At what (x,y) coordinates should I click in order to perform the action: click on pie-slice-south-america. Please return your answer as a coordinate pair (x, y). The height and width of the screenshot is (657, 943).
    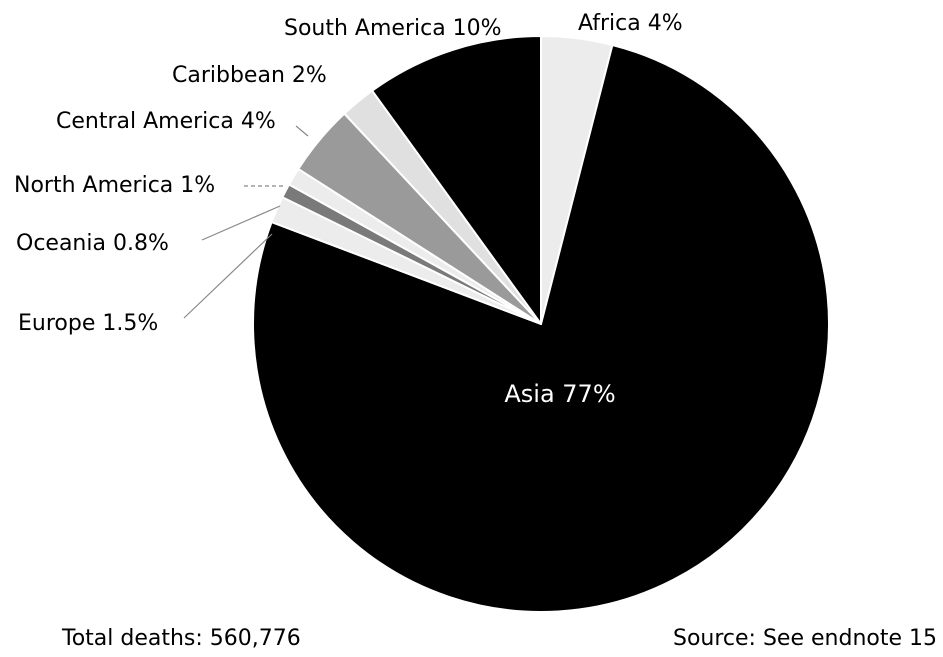
    Looking at the image, I should click on (456, 180).